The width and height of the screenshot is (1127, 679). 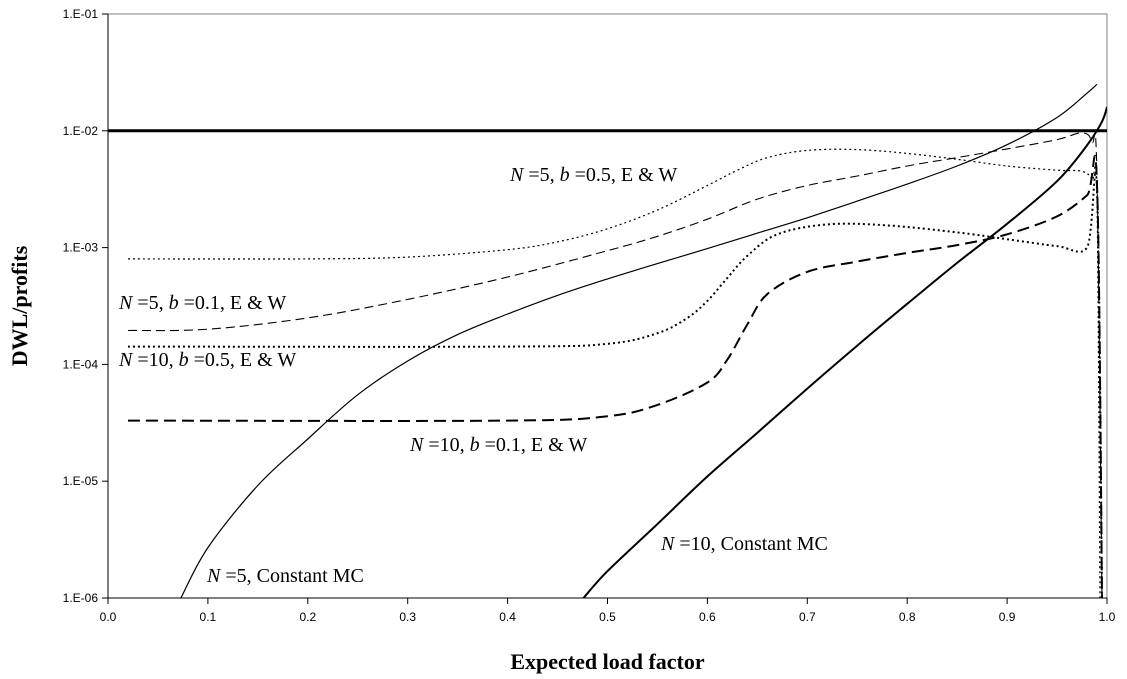 I want to click on y-tick-label: 1.E-02, so click(x=81, y=131).